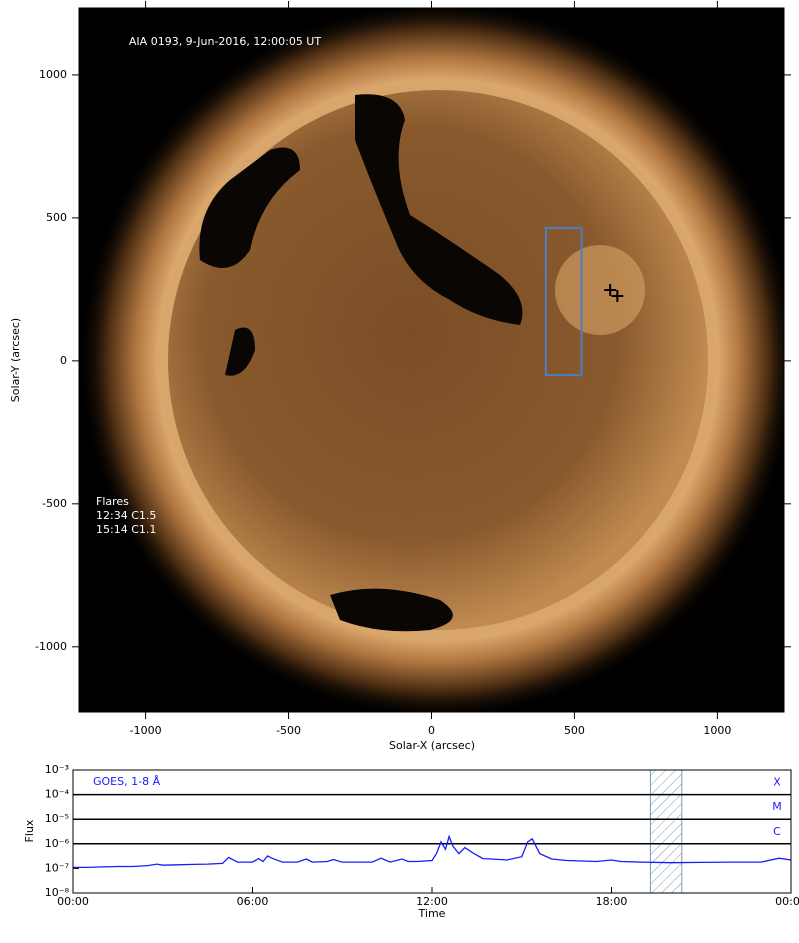  What do you see at coordinates (57, 843) in the screenshot?
I see `y-tick-label: 10⁻⁶` at bounding box center [57, 843].